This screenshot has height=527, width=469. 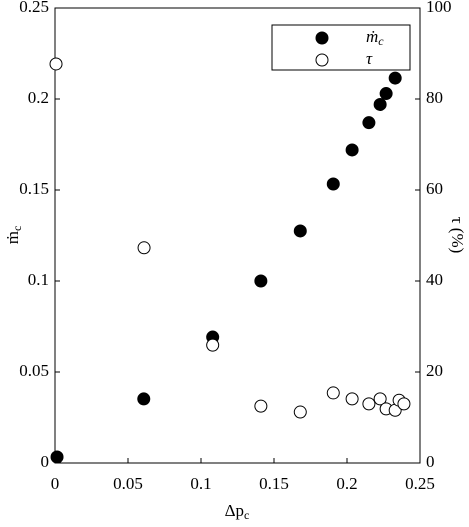 What do you see at coordinates (341, 47) in the screenshot?
I see `legend-box` at bounding box center [341, 47].